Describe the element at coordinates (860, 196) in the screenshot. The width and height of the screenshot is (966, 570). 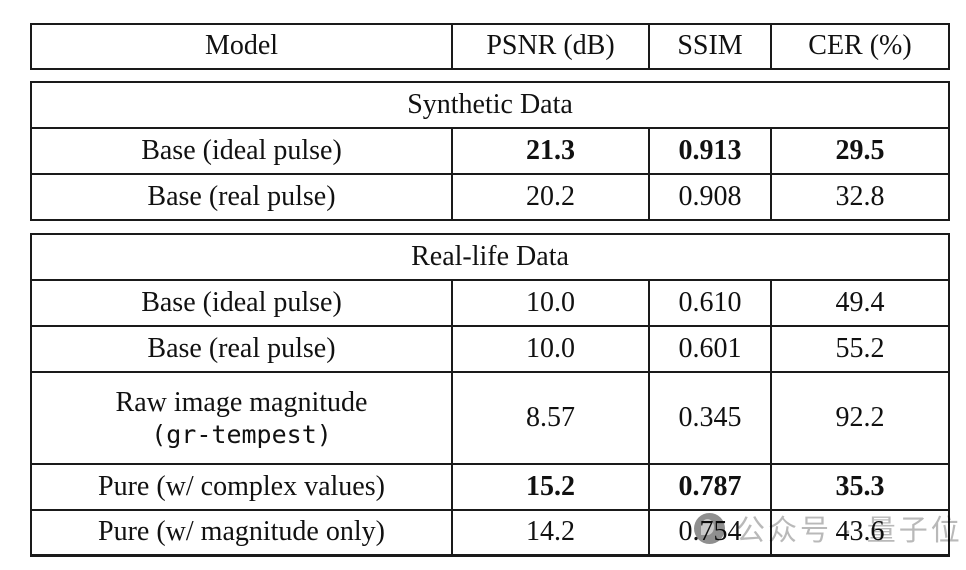
I see `cell-cer: 32.8` at that location.